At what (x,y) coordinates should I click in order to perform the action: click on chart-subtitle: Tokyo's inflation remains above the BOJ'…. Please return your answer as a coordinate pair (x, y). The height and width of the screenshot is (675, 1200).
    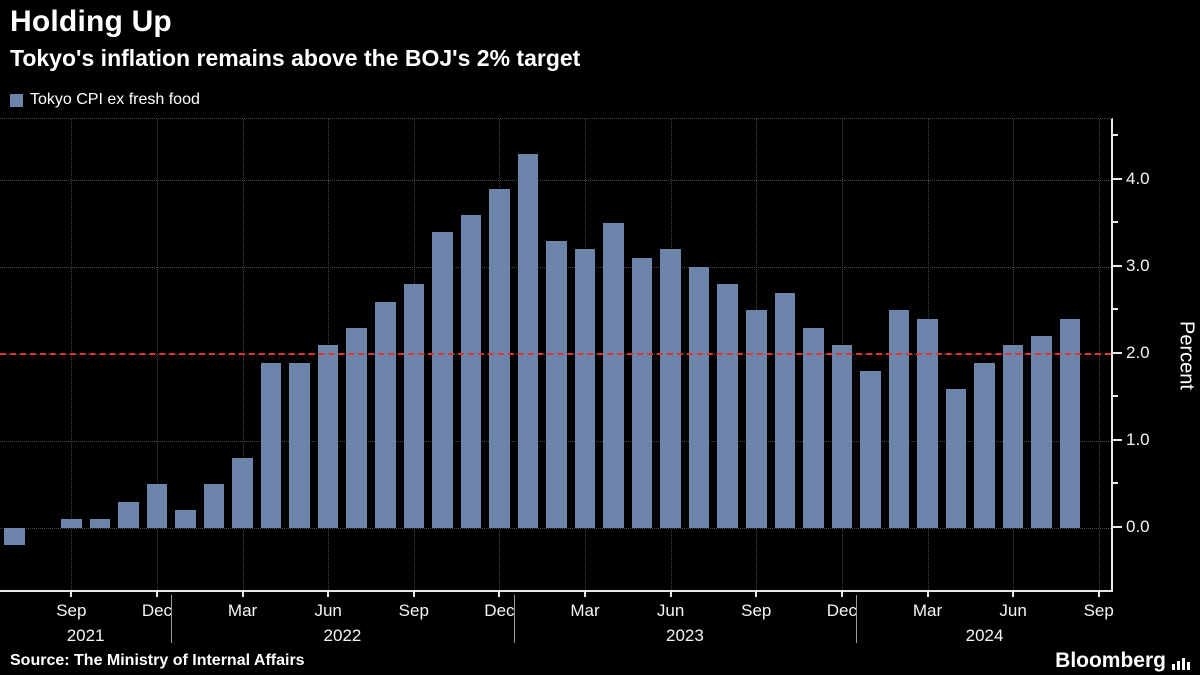
    Looking at the image, I should click on (295, 58).